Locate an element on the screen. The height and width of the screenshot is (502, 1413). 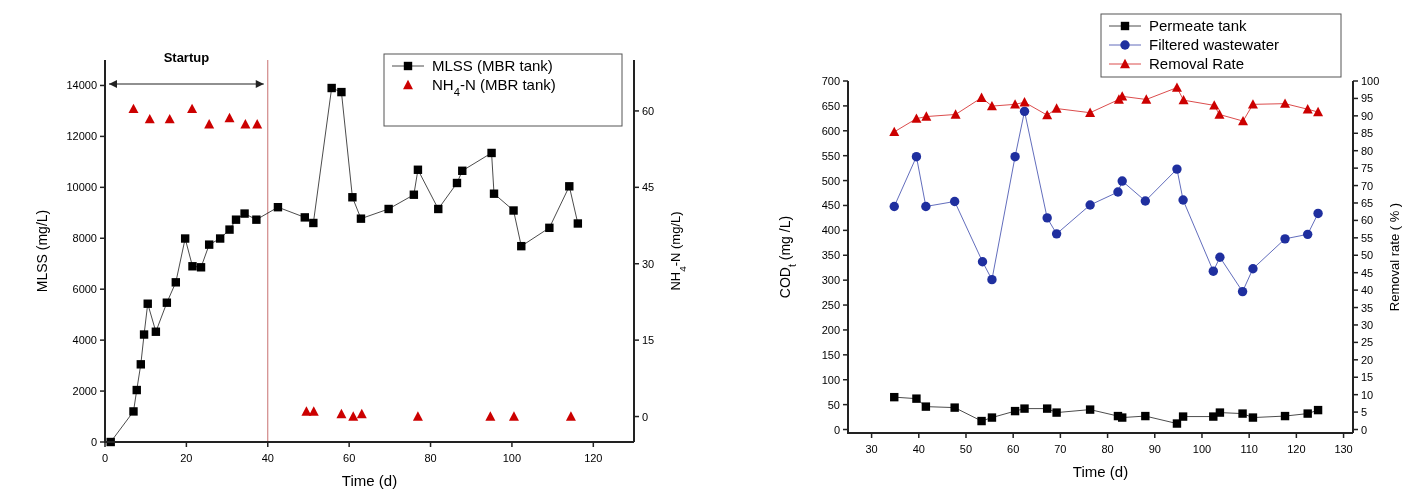
y-tick-label: 200 is located at coordinates (830, 329).